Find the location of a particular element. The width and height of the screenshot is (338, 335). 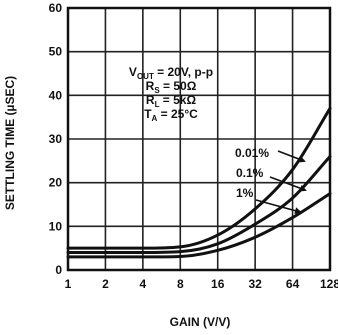

y-tick-label: 40 is located at coordinates (56, 95).